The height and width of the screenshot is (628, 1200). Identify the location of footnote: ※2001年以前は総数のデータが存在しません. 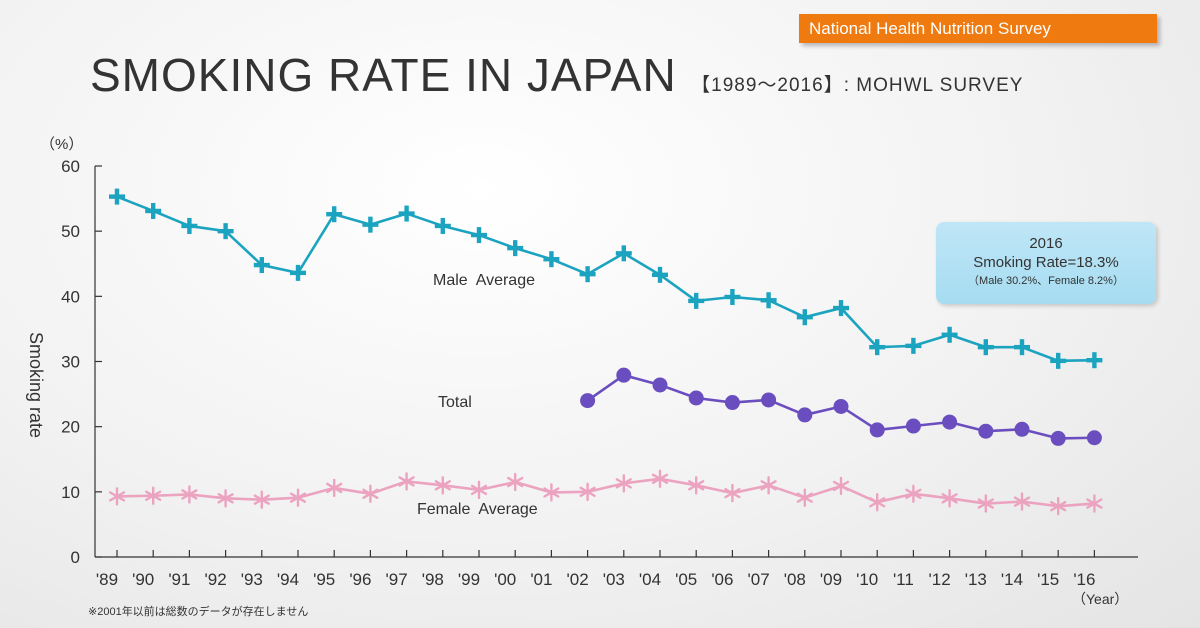
(198, 612).